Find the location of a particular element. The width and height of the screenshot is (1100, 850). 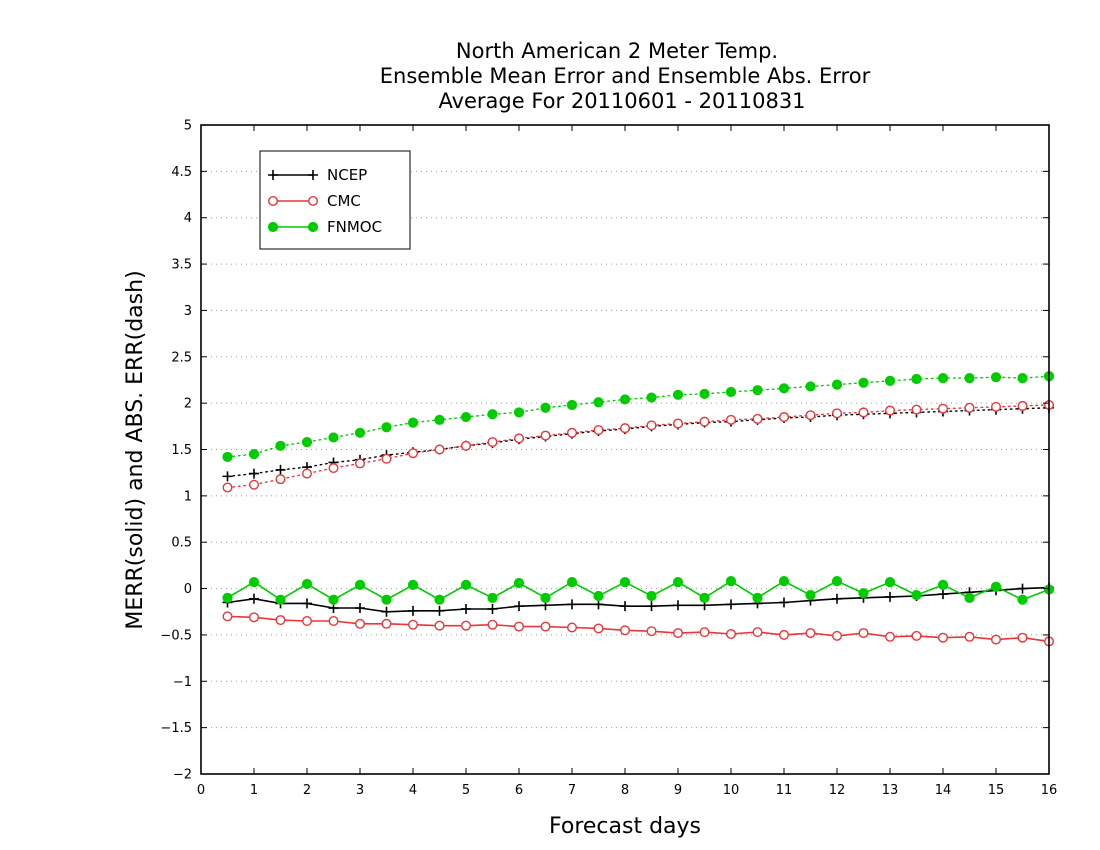

legend: NCEP CMC FNMOC is located at coordinates (335, 200).